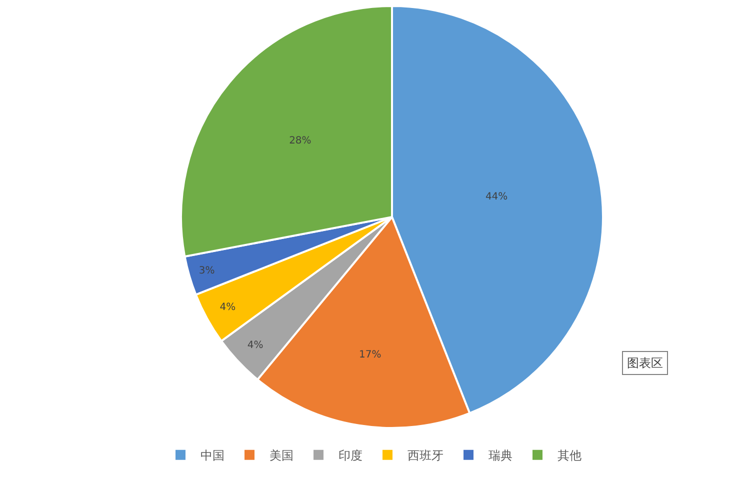 This screenshot has height=479, width=747. What do you see at coordinates (300, 141) in the screenshot?
I see `data-label: 28%` at bounding box center [300, 141].